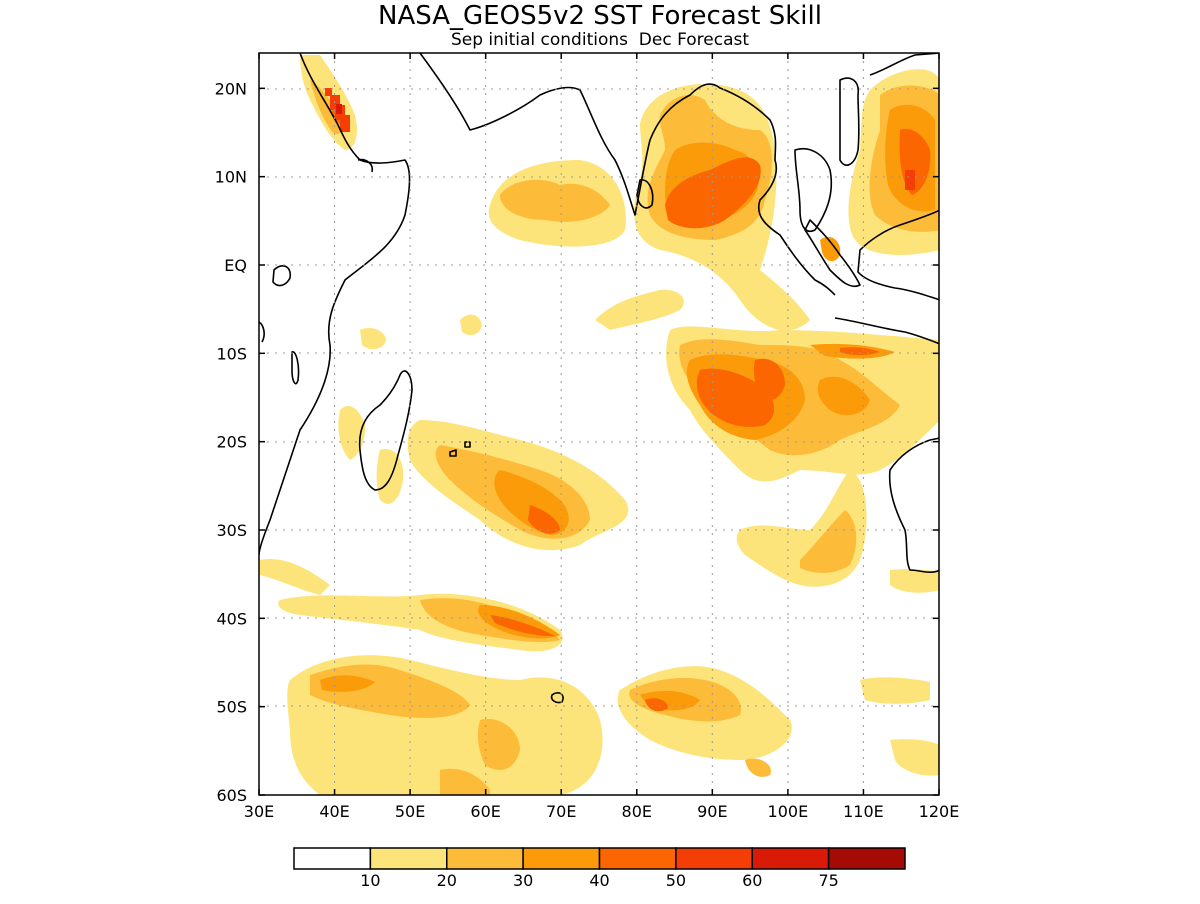  Describe the element at coordinates (599, 880) in the screenshot. I see `legend-label: 40` at that location.